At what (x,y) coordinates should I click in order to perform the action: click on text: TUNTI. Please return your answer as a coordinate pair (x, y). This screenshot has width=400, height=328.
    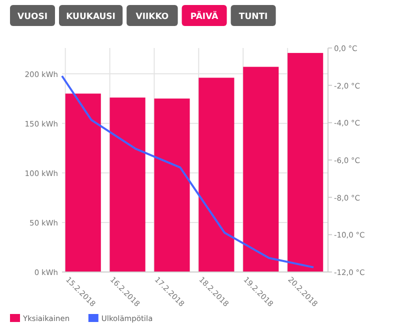
    Looking at the image, I should click on (253, 17).